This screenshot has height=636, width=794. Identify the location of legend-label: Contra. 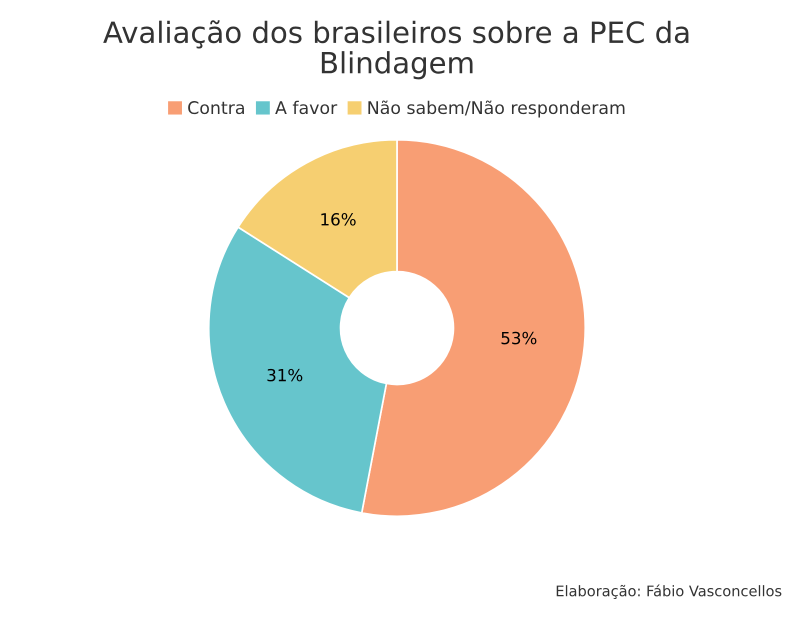
(216, 107).